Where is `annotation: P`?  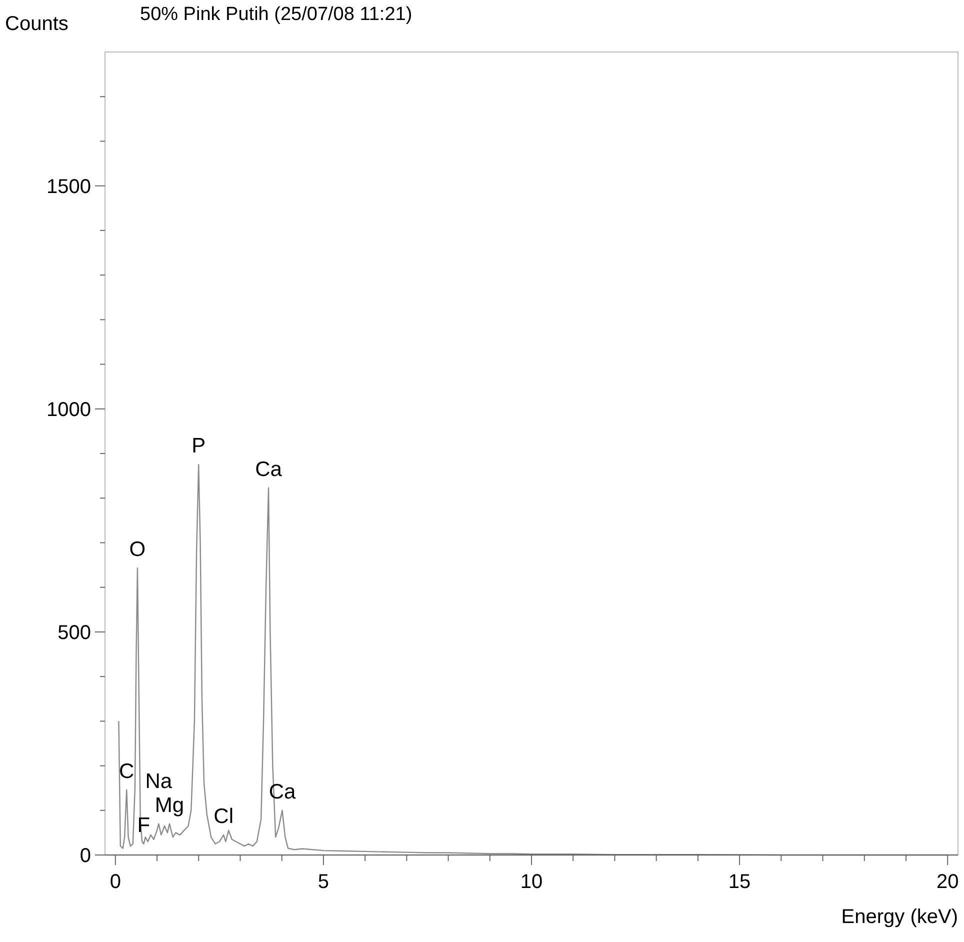
annotation: P is located at coordinates (199, 446).